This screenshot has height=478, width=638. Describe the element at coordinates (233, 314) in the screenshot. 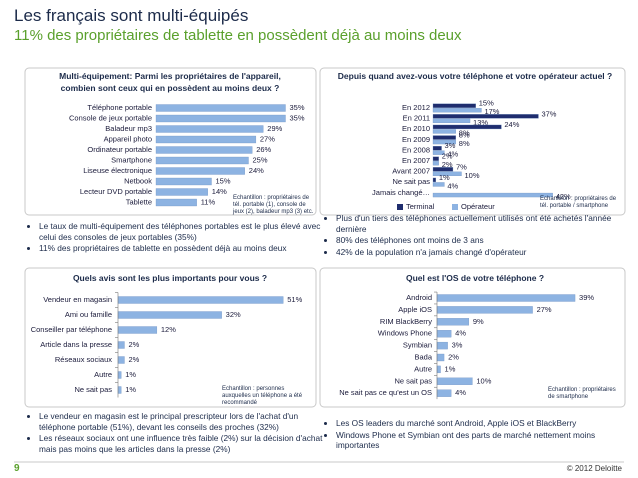

I see `value-label: 32%` at that location.